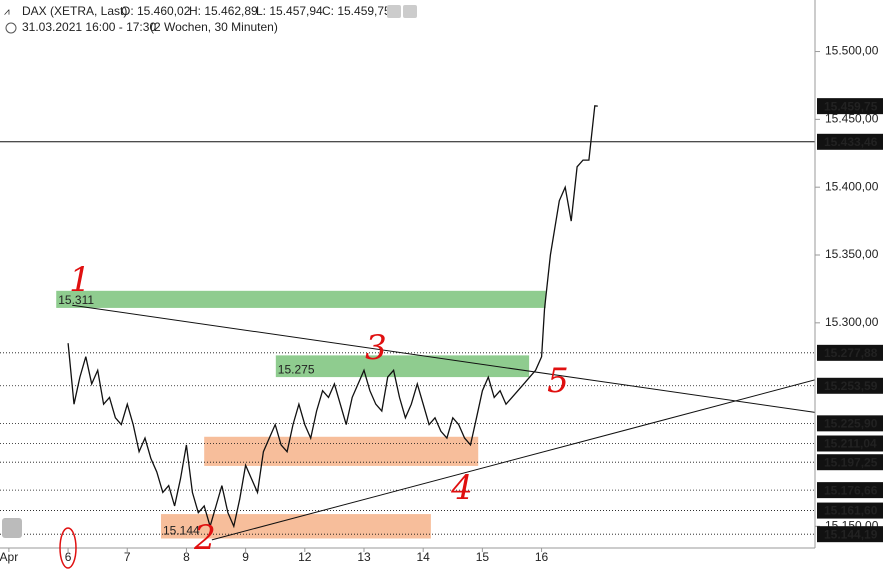  Describe the element at coordinates (204, 538) in the screenshot. I see `annotation: 2` at that location.